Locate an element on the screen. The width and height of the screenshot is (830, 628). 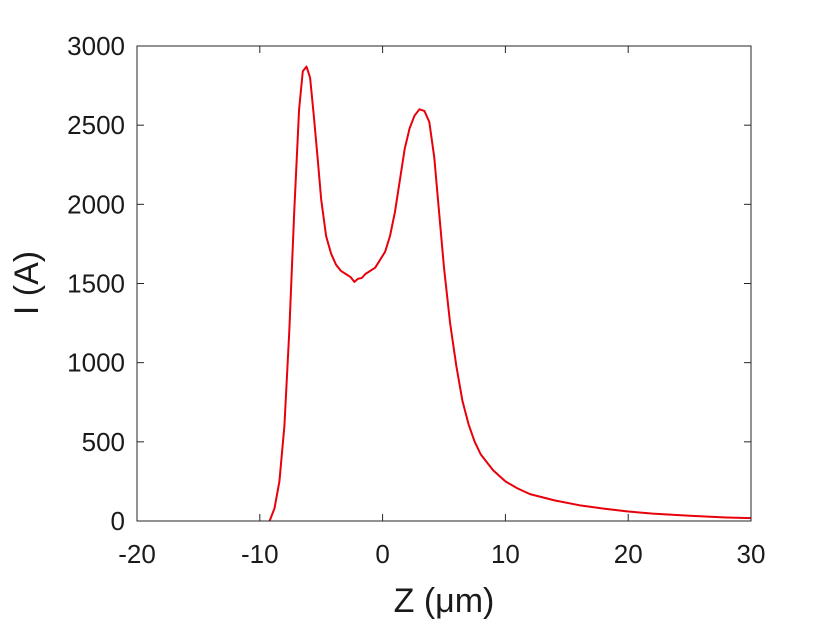
x-tick-label: -20 is located at coordinates (137, 554).